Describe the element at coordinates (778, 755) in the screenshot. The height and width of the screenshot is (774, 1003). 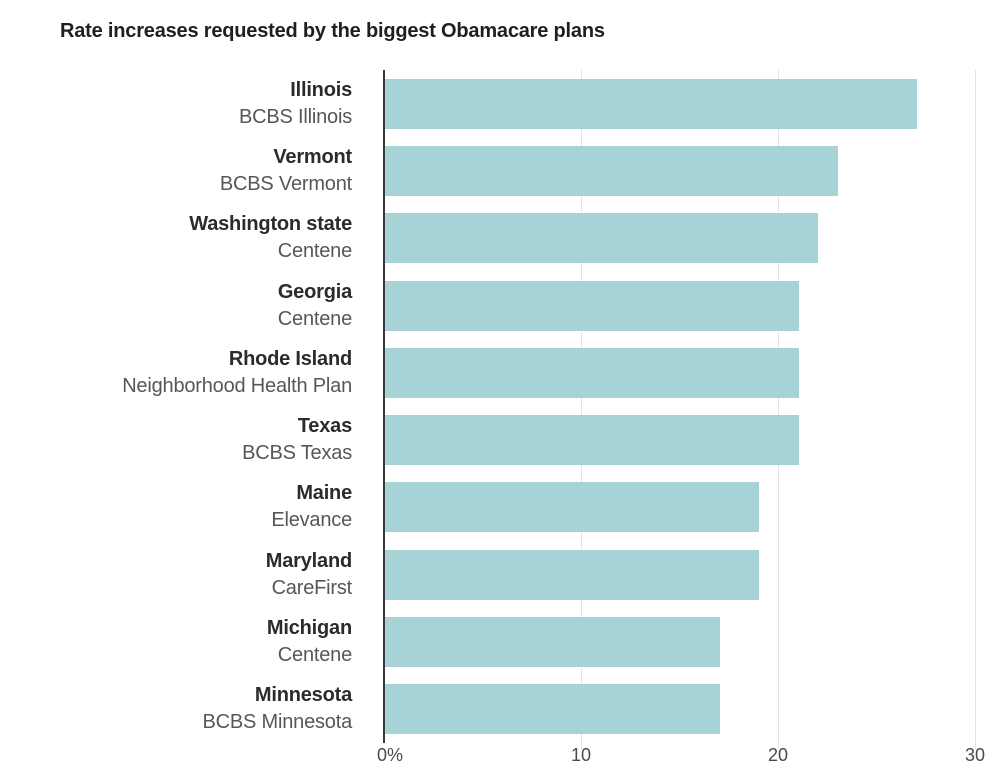
I see `x-tick-label-20: 20` at that location.